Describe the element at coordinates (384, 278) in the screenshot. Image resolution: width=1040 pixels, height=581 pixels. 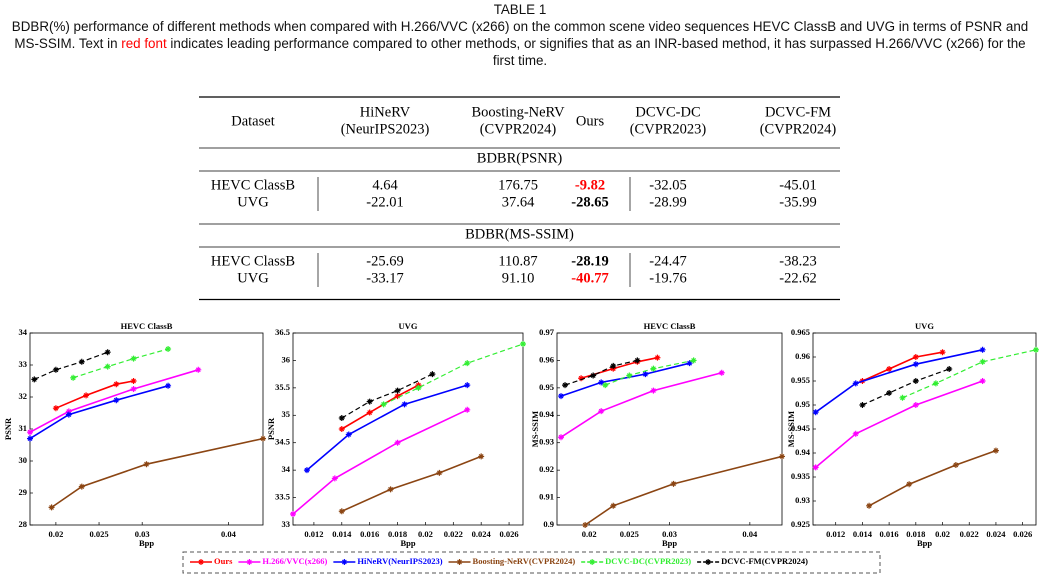
I see `table-cell: -33.17` at that location.